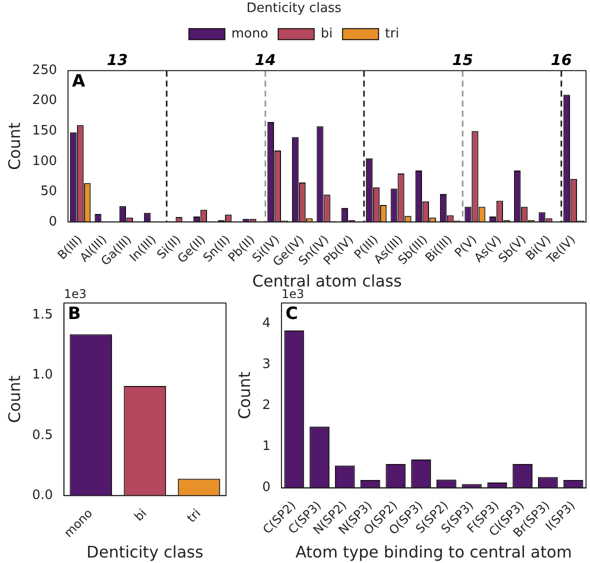 The width and height of the screenshot is (590, 563). I want to click on legend-label: bi, so click(326, 34).